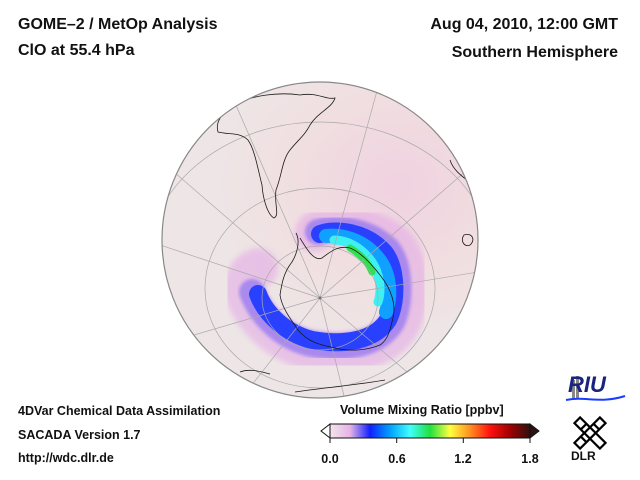  What do you see at coordinates (524, 24) in the screenshot?
I see `datetime-label: Aug 04, 2010, 12:00 GMT` at bounding box center [524, 24].